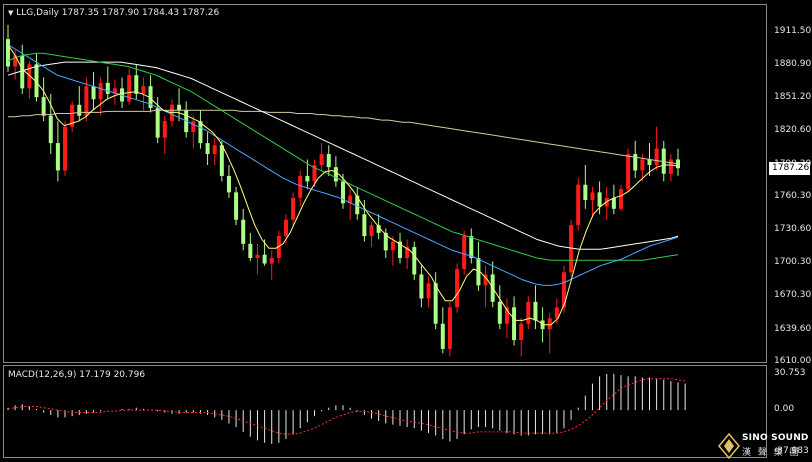  I want to click on collapse-triangle-icon: ▼, so click(11, 13).